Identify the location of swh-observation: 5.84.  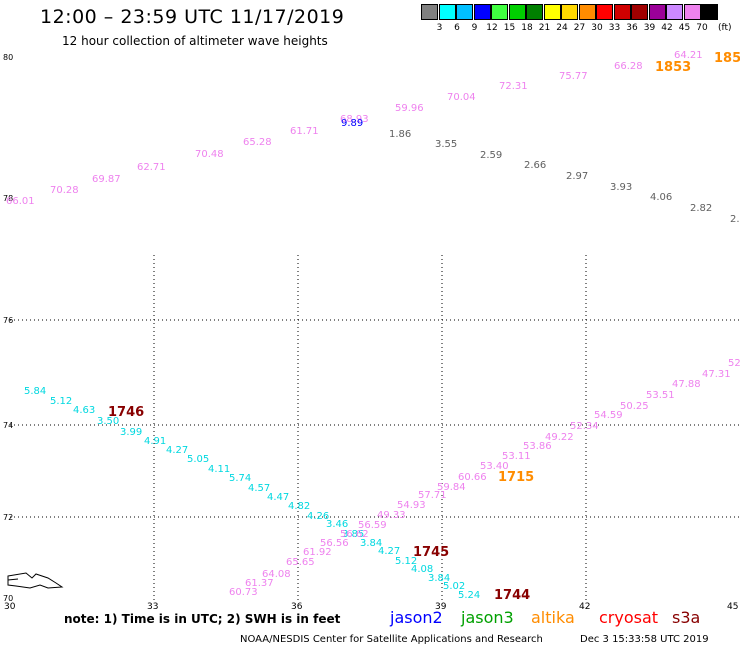
(35, 391).